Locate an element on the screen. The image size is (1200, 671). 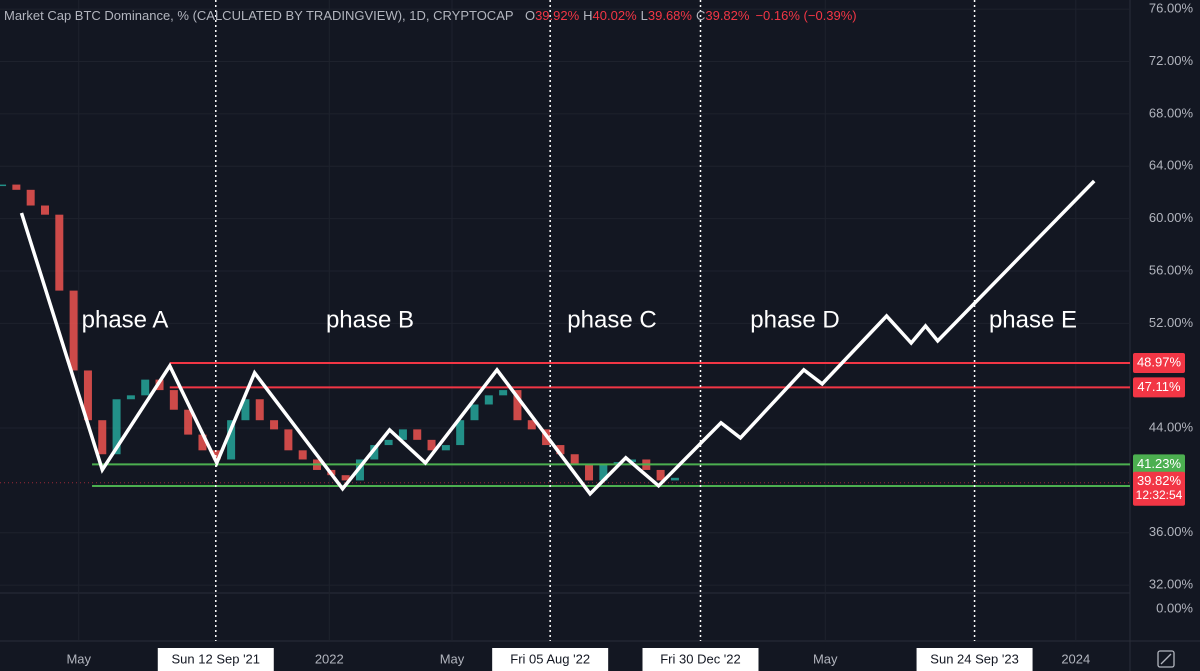
settings-icon is located at coordinates (1166, 659).